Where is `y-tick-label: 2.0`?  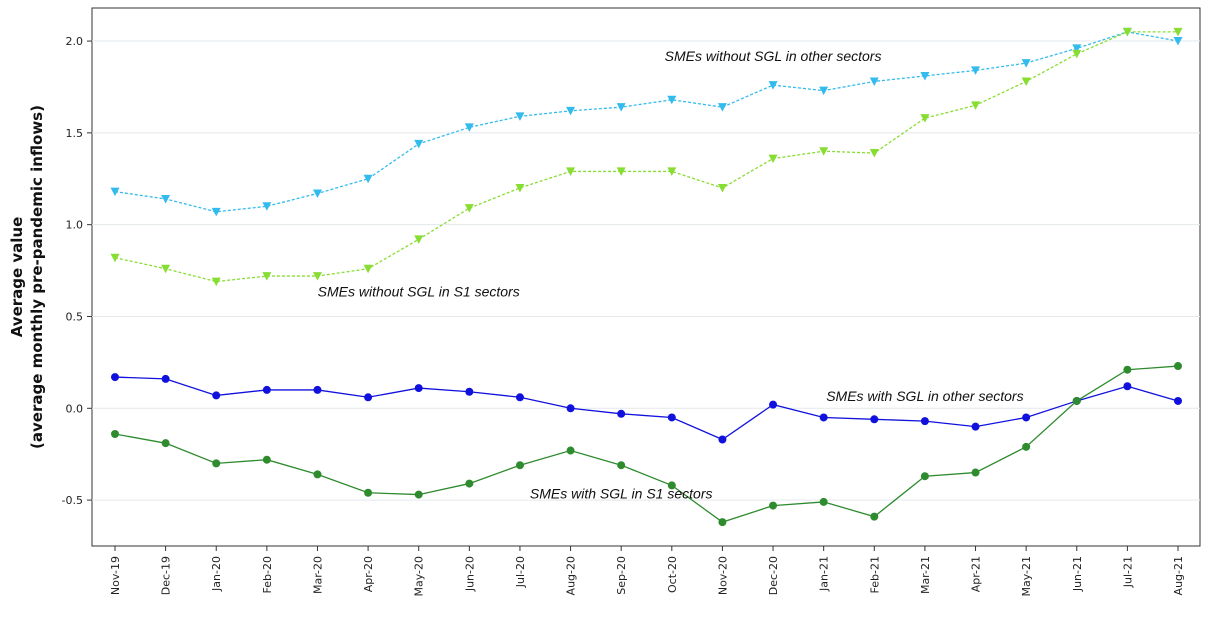 y-tick-label: 2.0 is located at coordinates (75, 41).